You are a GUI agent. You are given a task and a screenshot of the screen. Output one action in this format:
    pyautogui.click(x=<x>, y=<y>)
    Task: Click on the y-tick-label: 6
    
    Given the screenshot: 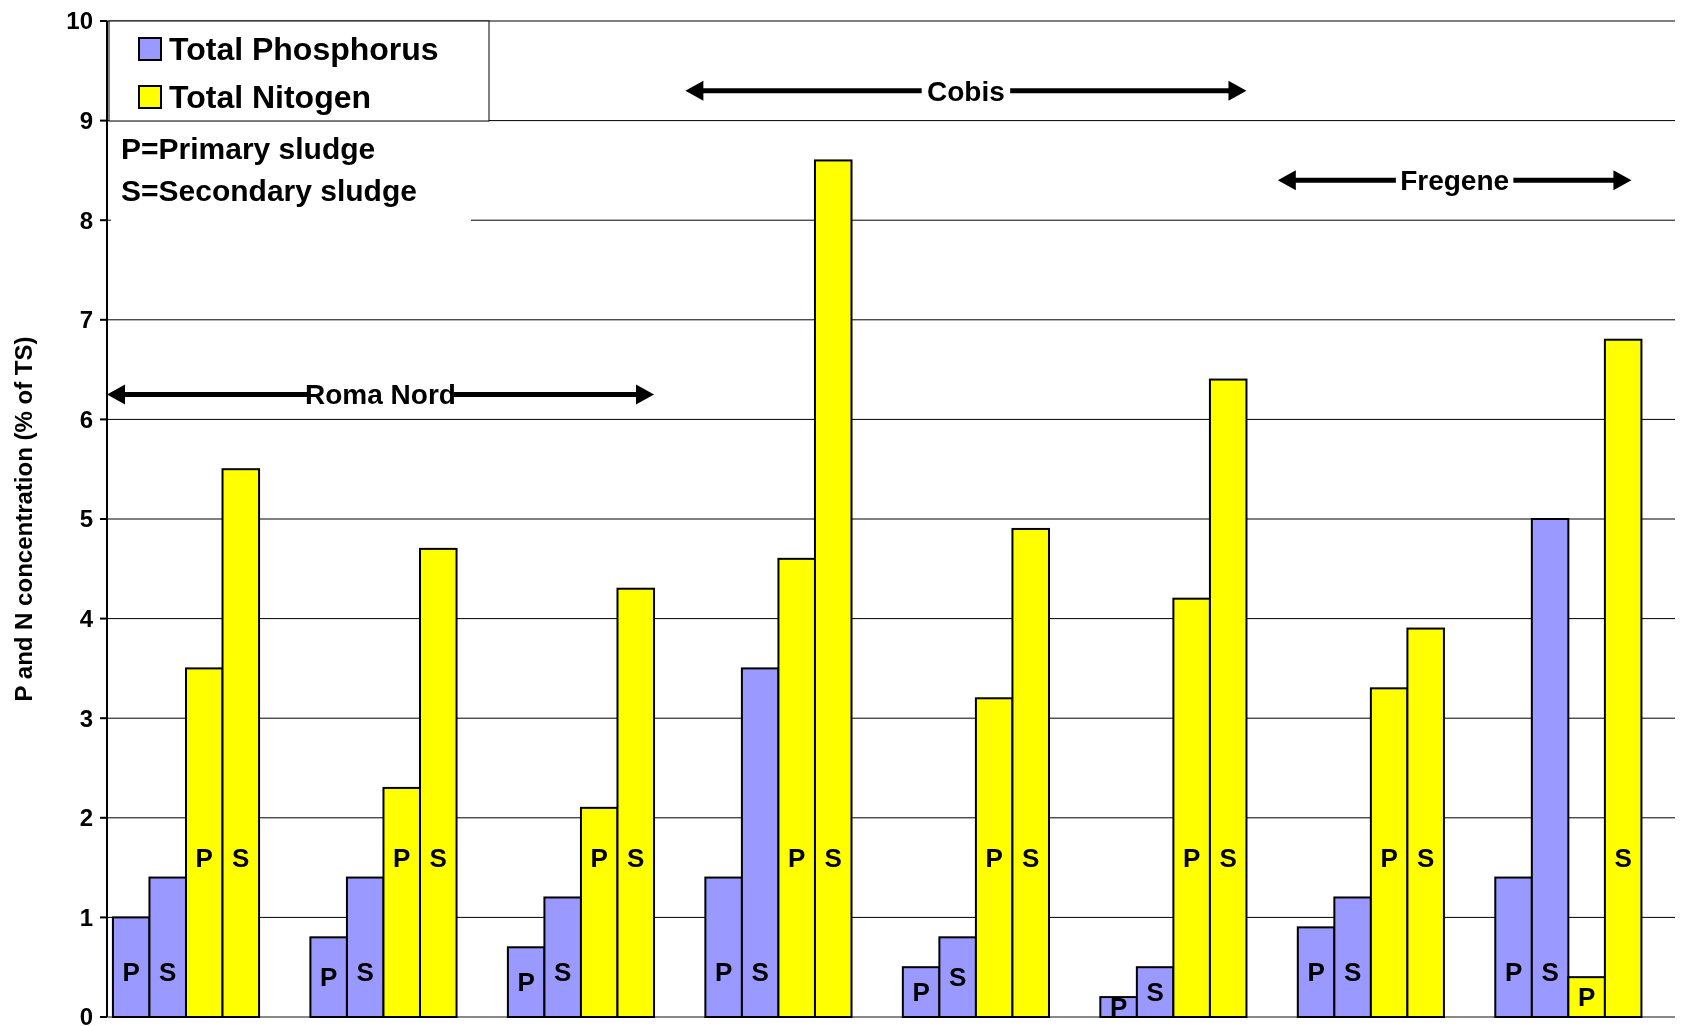 What is the action you would take?
    pyautogui.click(x=86, y=419)
    